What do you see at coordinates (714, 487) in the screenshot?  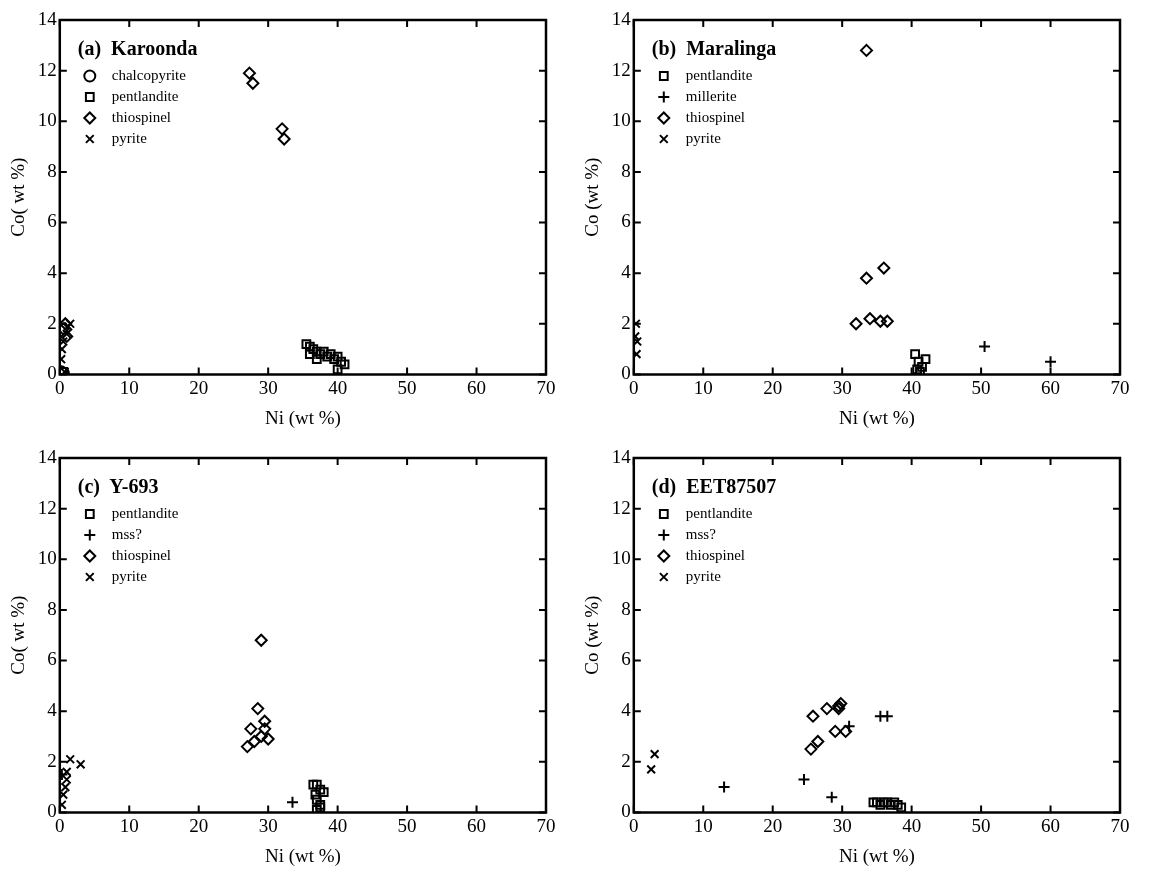 I see `text: (d) EET87507` at bounding box center [714, 487].